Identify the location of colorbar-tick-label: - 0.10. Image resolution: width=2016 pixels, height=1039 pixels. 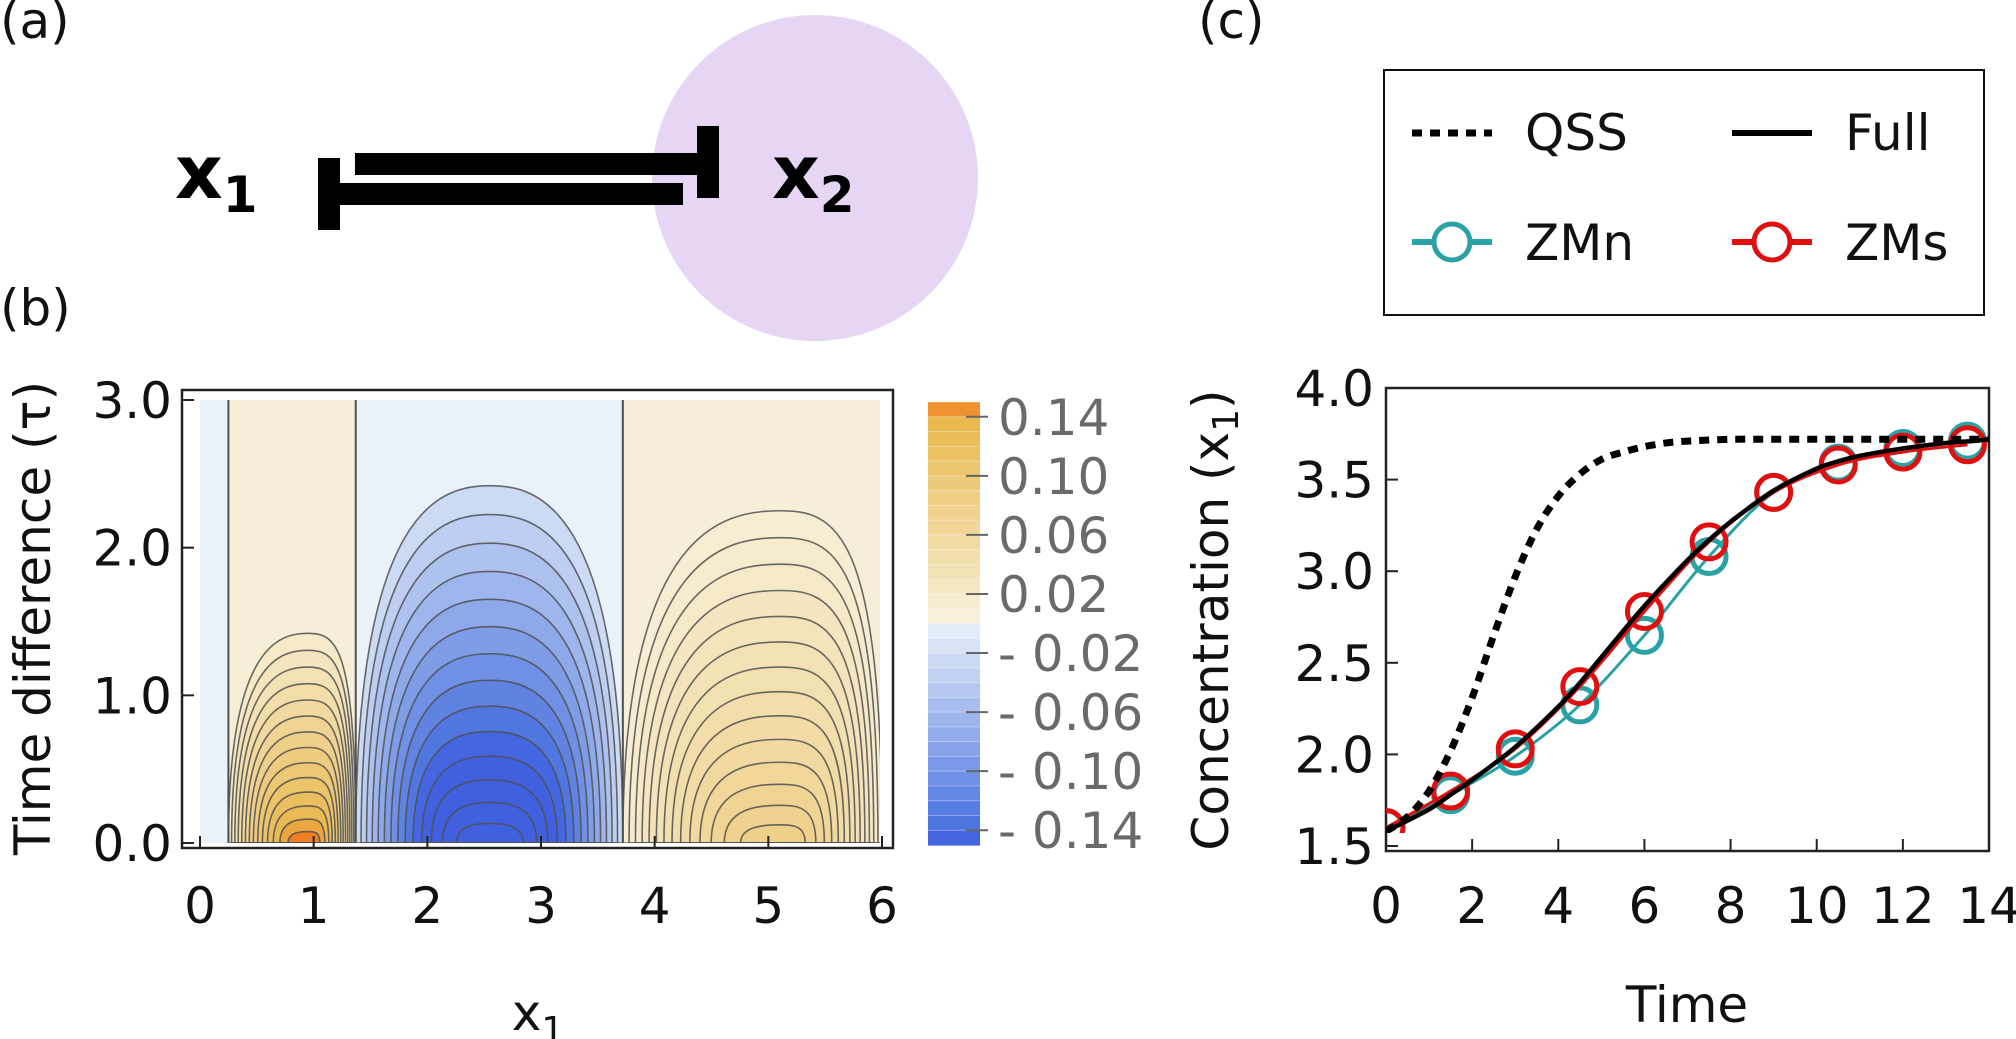
(1070, 772).